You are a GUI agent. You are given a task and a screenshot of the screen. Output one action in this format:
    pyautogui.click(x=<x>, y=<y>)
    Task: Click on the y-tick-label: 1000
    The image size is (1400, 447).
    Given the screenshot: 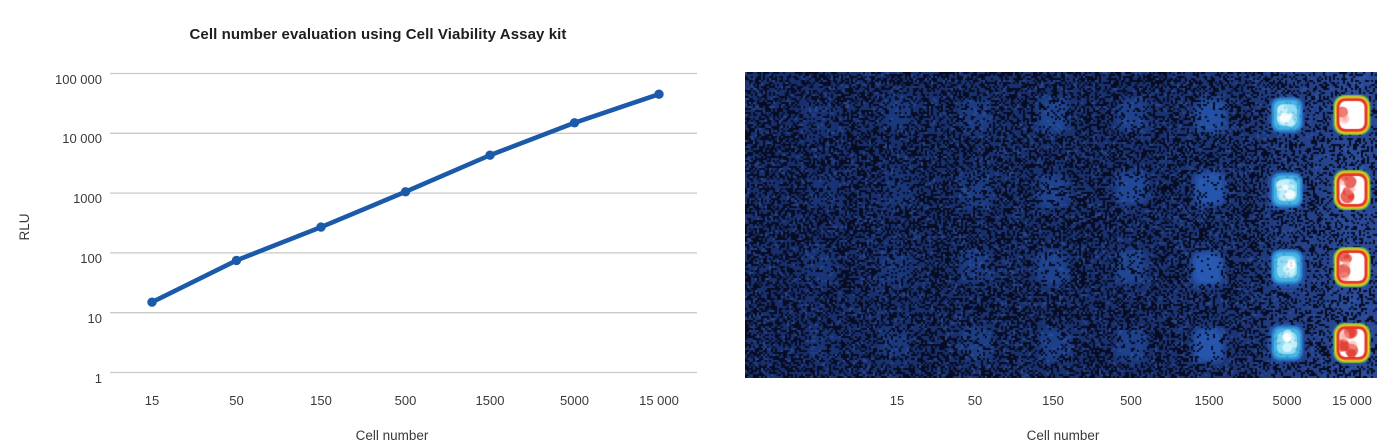 What is the action you would take?
    pyautogui.click(x=87, y=198)
    